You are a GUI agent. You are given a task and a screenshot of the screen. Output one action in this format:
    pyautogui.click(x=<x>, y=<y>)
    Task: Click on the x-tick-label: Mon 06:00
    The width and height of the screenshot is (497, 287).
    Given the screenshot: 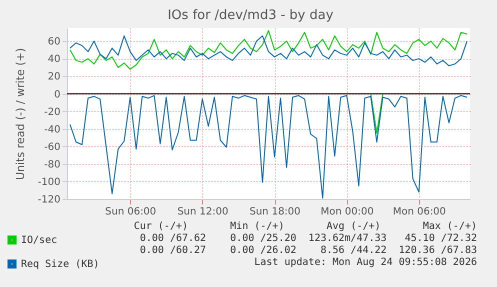 What is the action you would take?
    pyautogui.click(x=419, y=212)
    